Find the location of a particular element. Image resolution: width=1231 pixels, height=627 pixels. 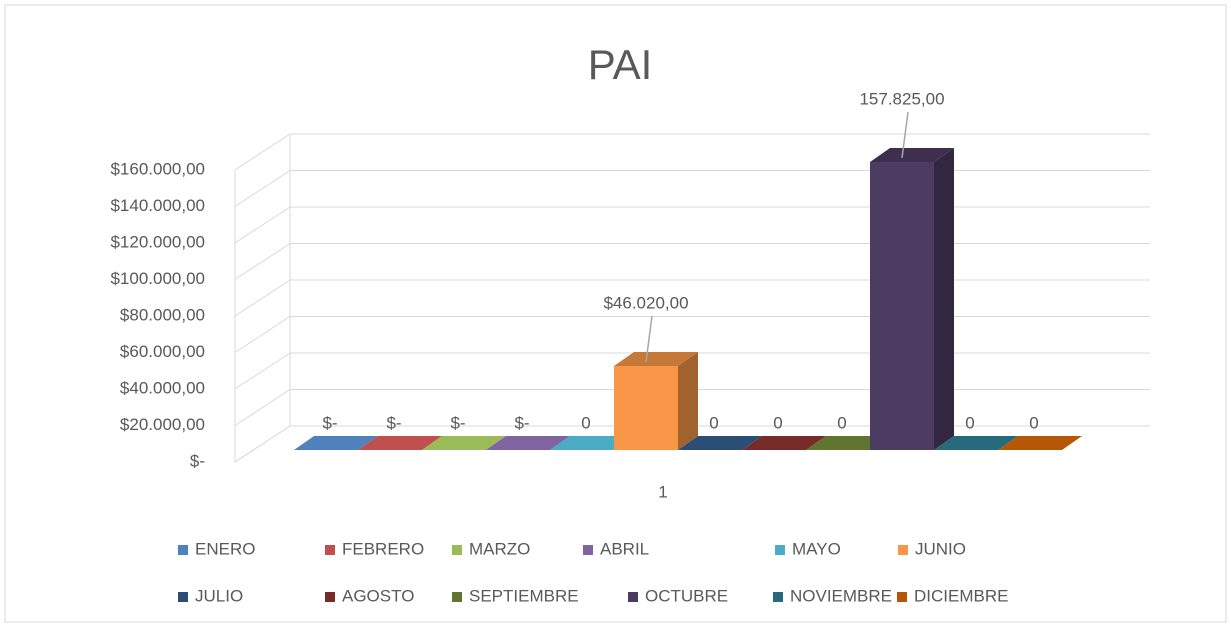

legend-label: ENERO is located at coordinates (225, 548).